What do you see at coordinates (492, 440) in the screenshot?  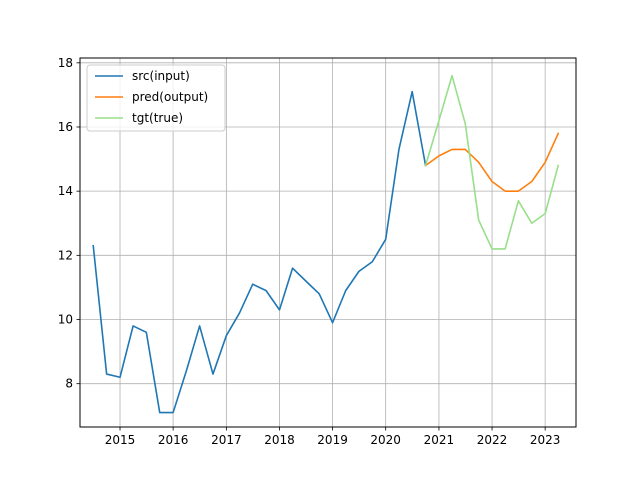 I see `x-tick-label: 2022` at bounding box center [492, 440].